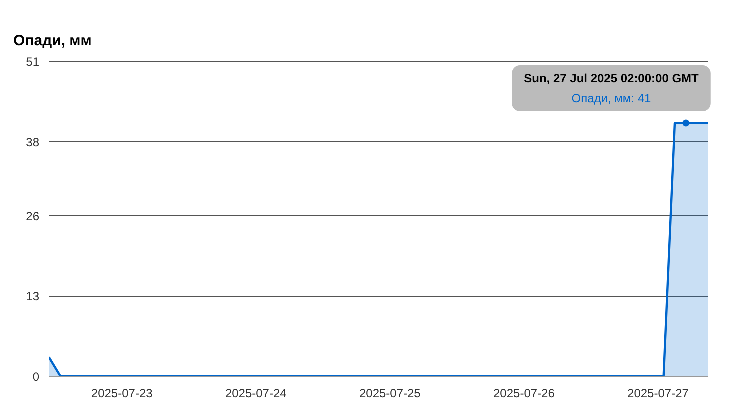 The image size is (732, 407). What do you see at coordinates (525, 393) in the screenshot?
I see `x-tick-label: 2025-07-26` at bounding box center [525, 393].